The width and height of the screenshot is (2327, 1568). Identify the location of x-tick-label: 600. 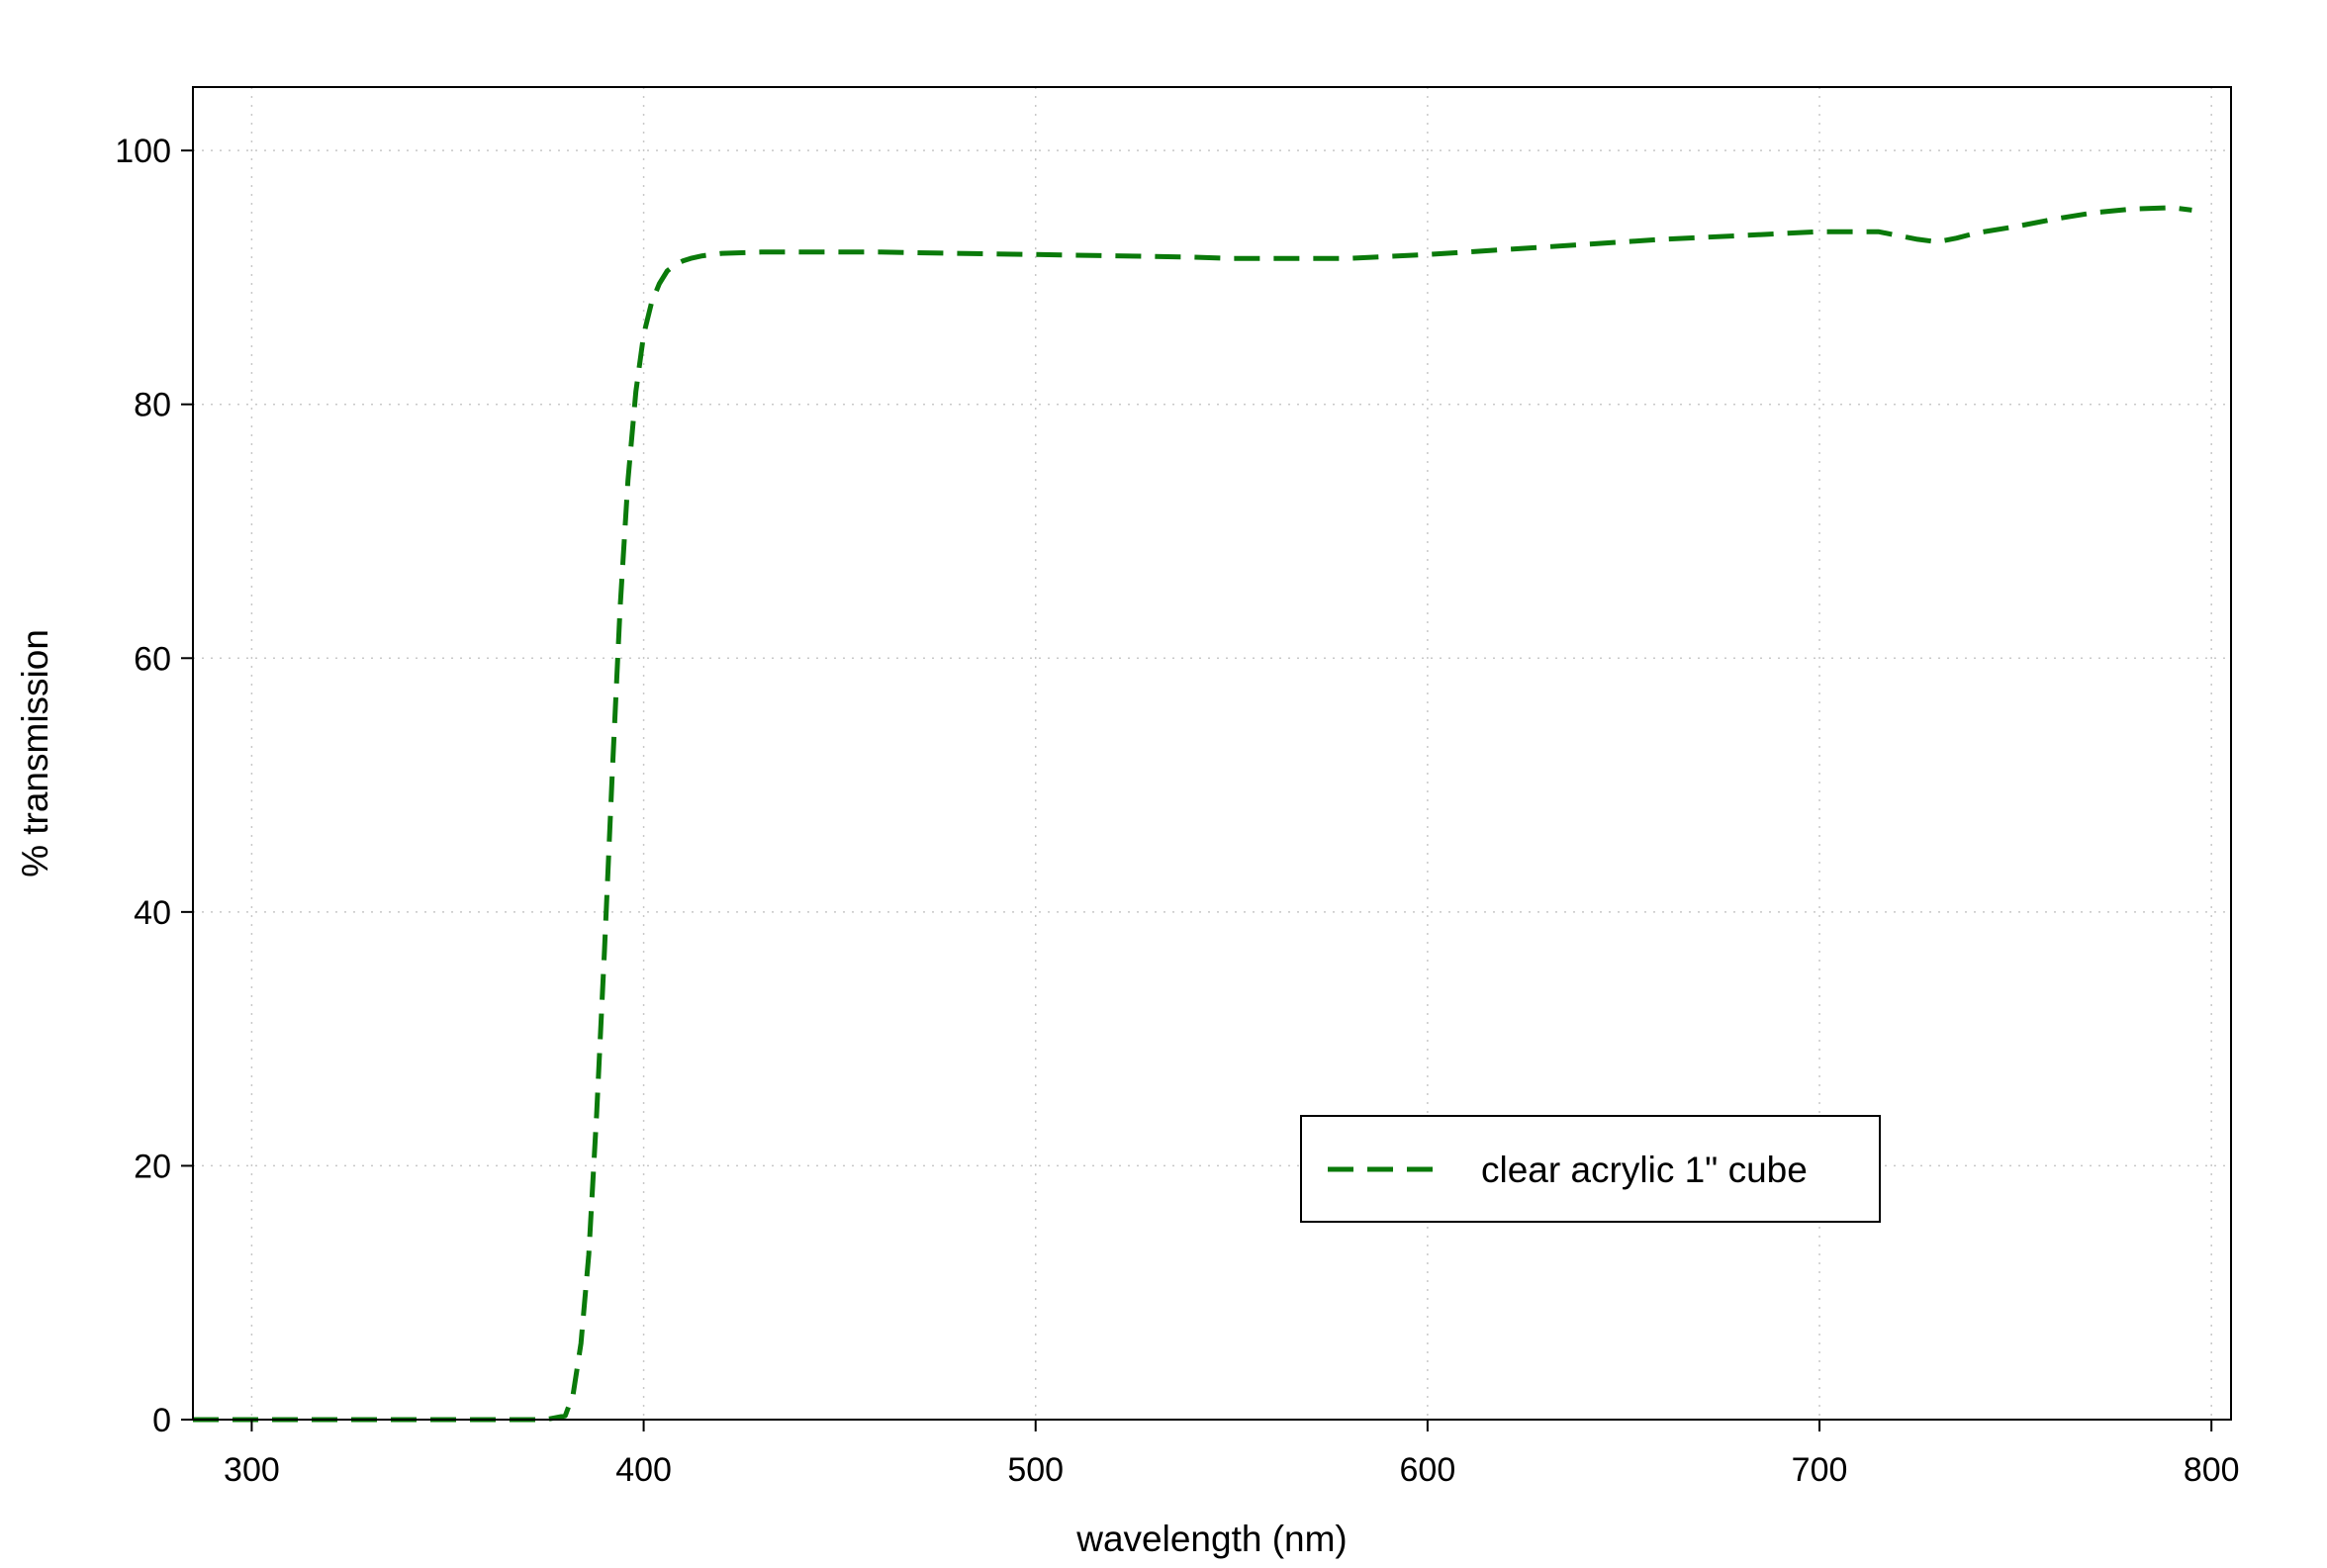
(1428, 1470).